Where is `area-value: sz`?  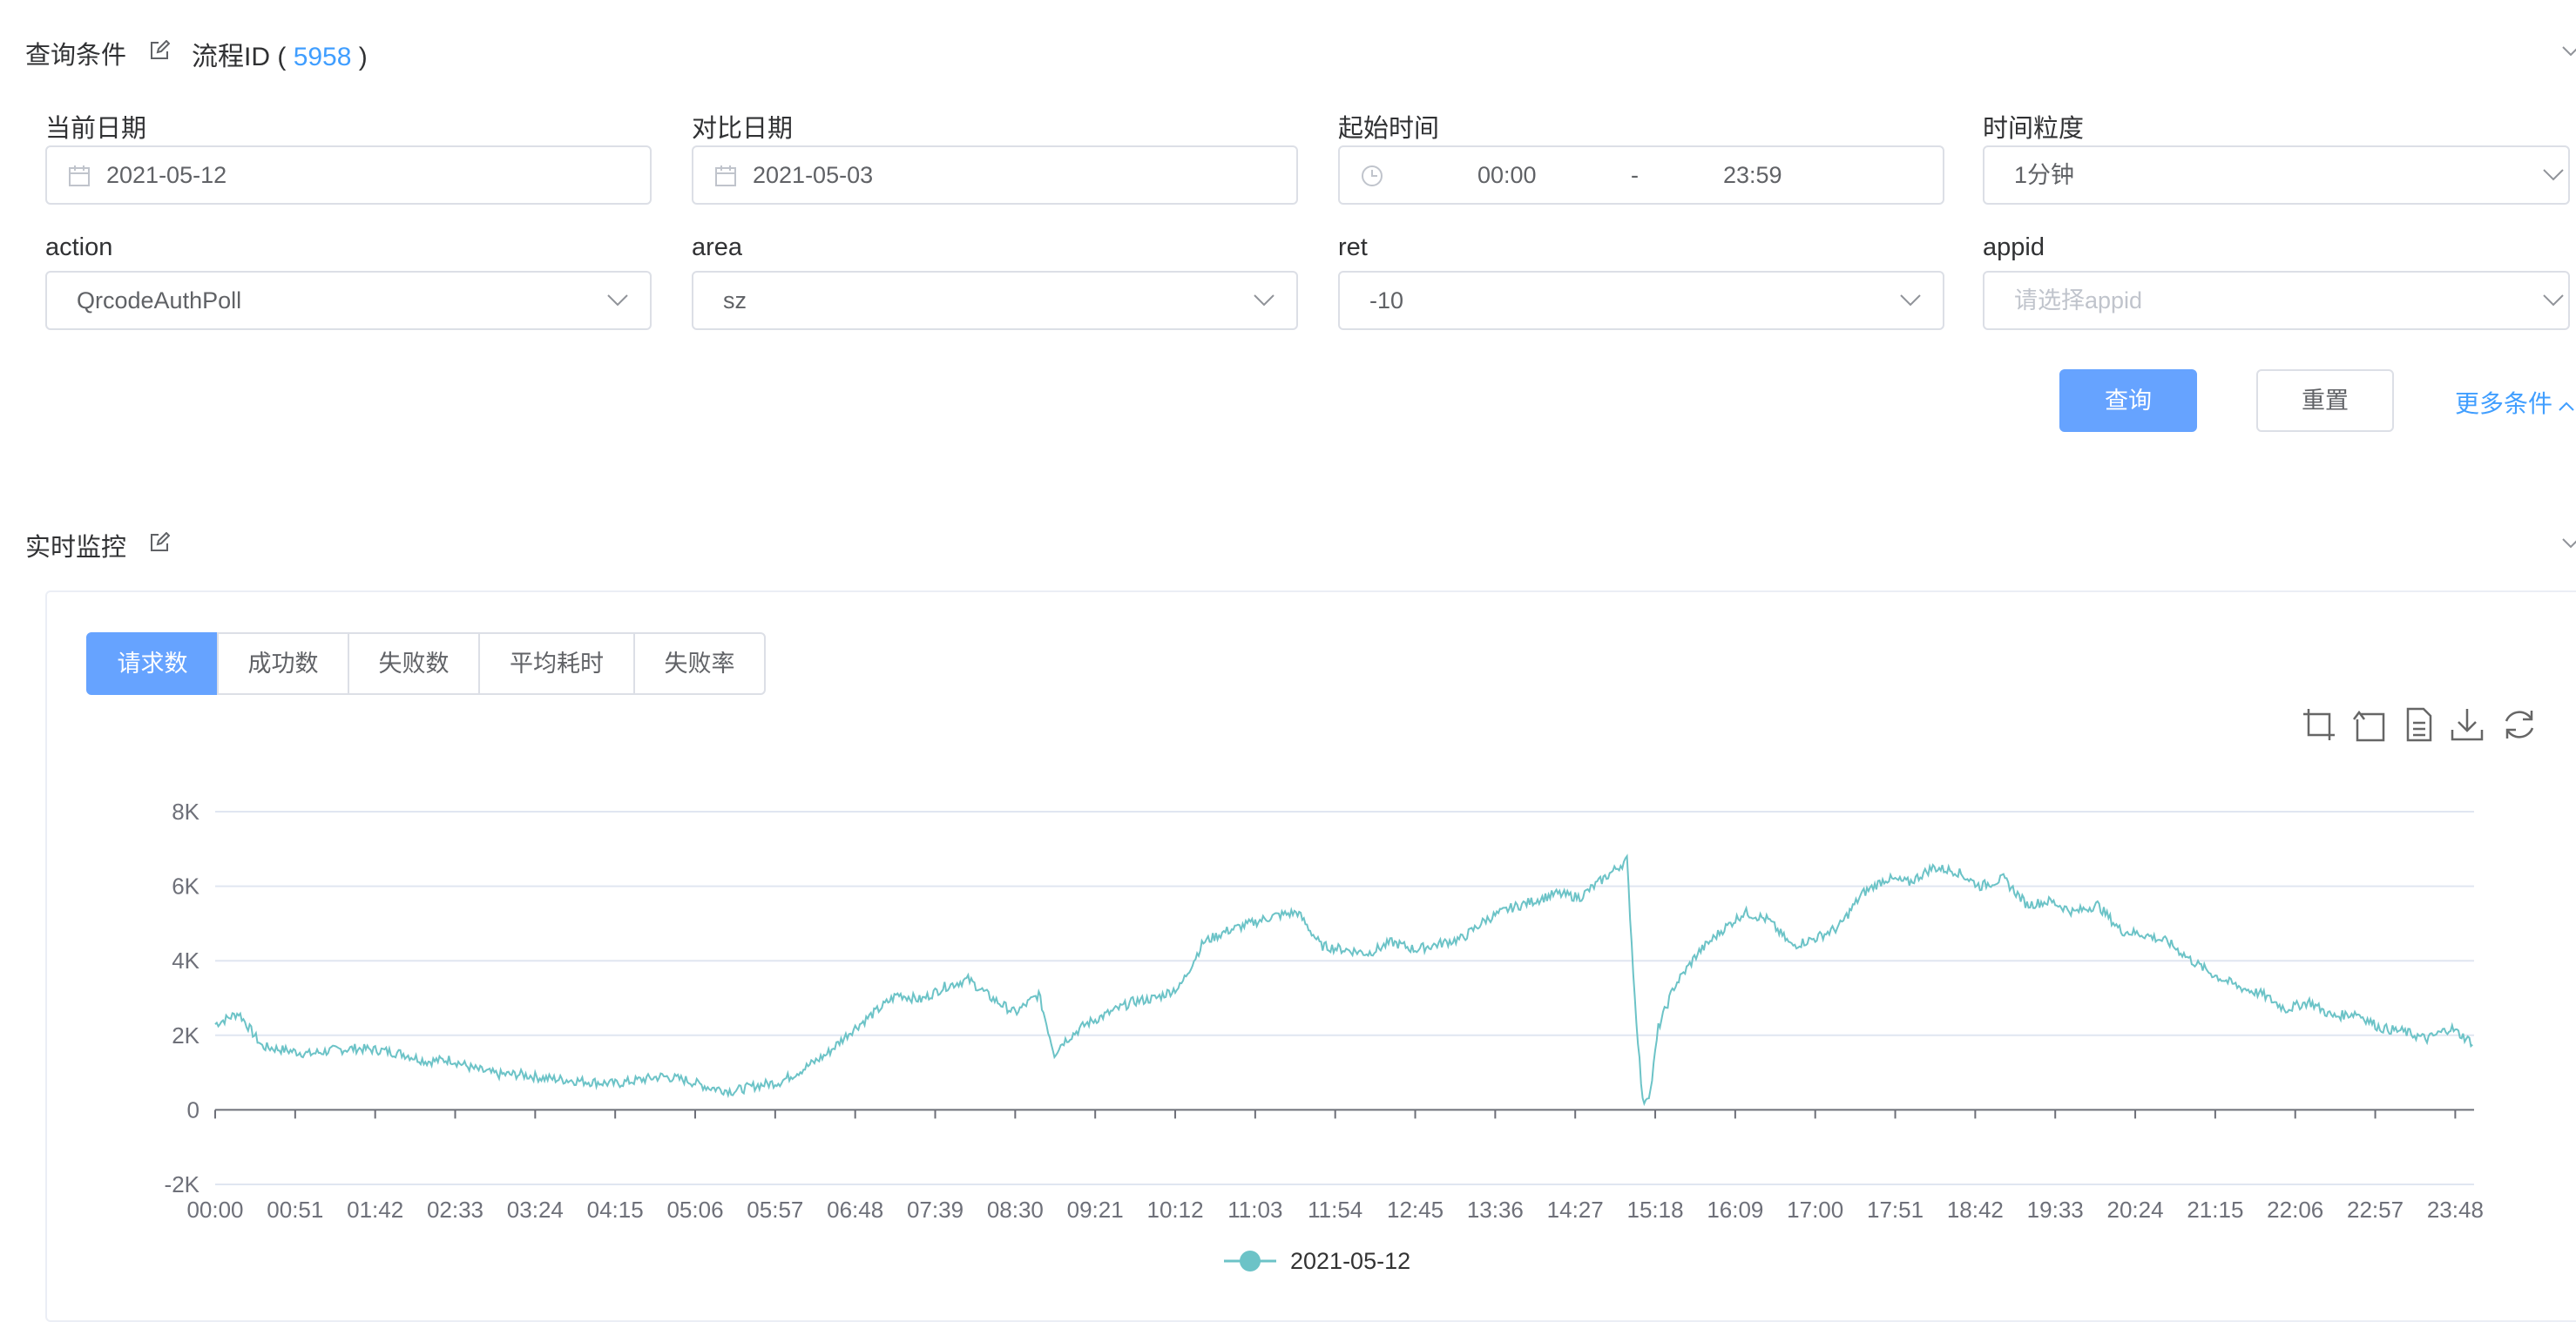
area-value: sz is located at coordinates (735, 300).